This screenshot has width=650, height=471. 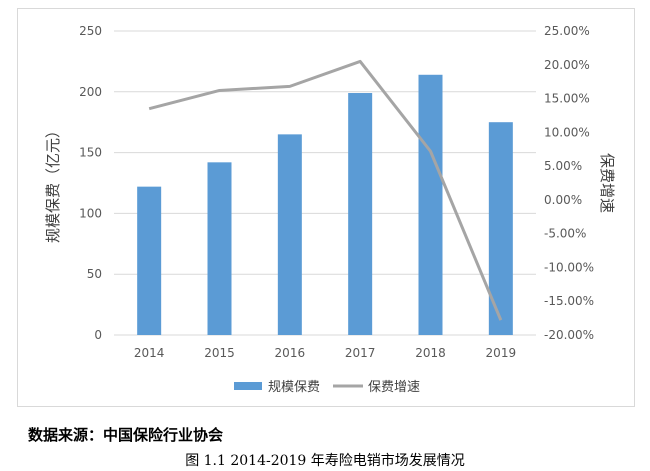 What do you see at coordinates (394, 387) in the screenshot?
I see `legend-line-label: 保费增速` at bounding box center [394, 387].